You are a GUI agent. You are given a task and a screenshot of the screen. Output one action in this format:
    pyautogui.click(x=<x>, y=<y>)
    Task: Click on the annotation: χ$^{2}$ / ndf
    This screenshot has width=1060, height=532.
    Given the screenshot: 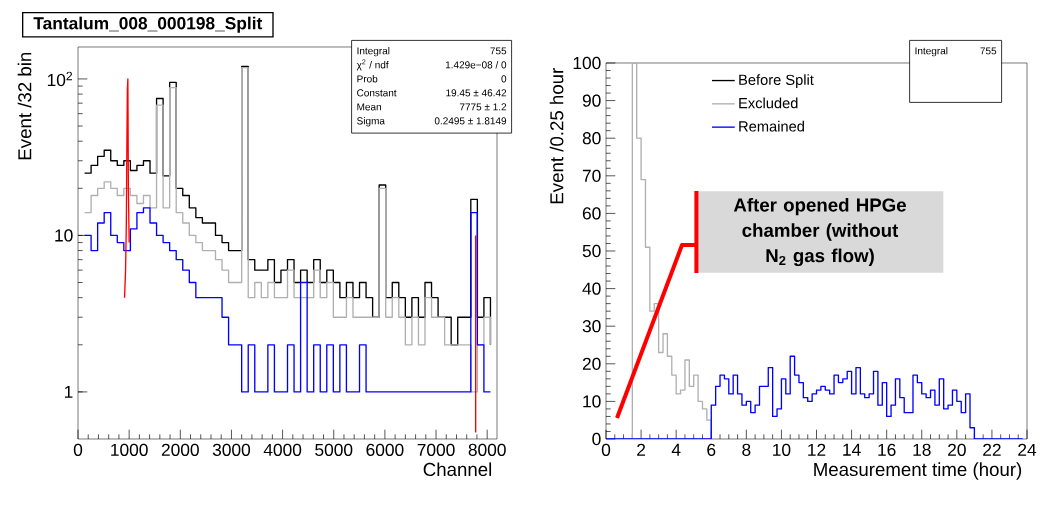 What is the action you would take?
    pyautogui.click(x=372, y=65)
    